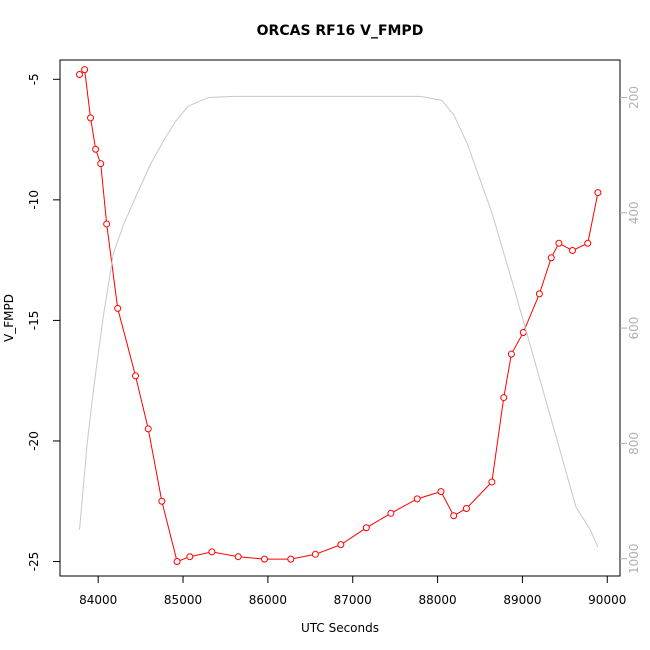  I want to click on y-tick-label: -10, so click(34, 200).